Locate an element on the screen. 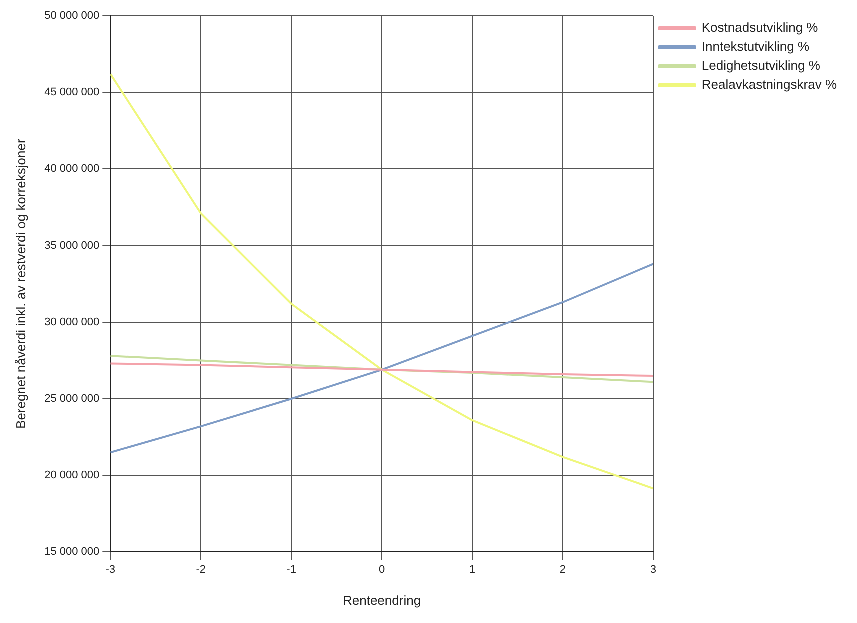 The width and height of the screenshot is (857, 623). legend-label: Kostnadsutvikling % is located at coordinates (760, 28).